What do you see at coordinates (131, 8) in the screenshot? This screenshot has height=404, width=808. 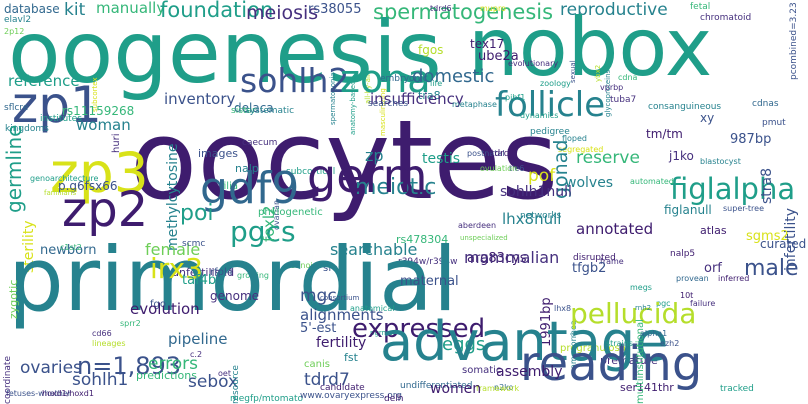 I see `cloud-word: manually` at bounding box center [131, 8].